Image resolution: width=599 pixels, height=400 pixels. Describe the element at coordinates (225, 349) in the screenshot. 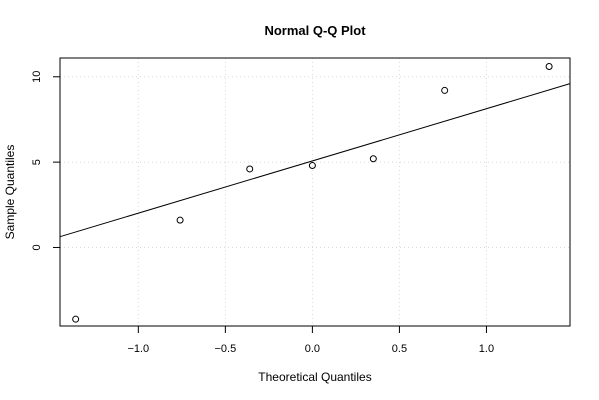

I see `x-tick-label-1: −0.5` at that location.